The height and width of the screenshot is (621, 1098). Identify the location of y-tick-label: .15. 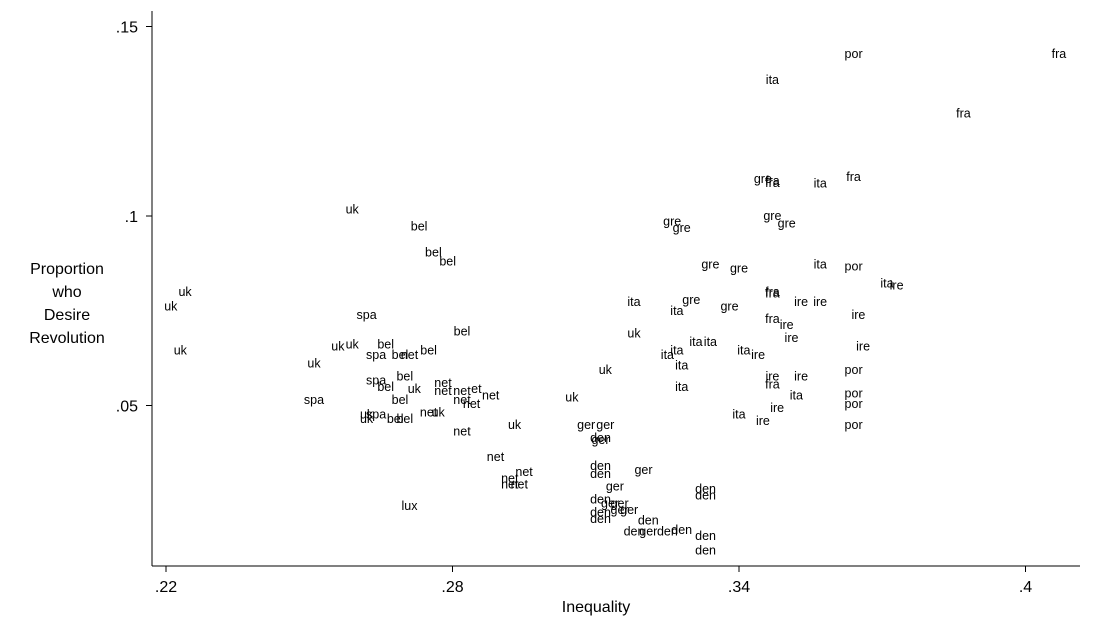
(127, 28).